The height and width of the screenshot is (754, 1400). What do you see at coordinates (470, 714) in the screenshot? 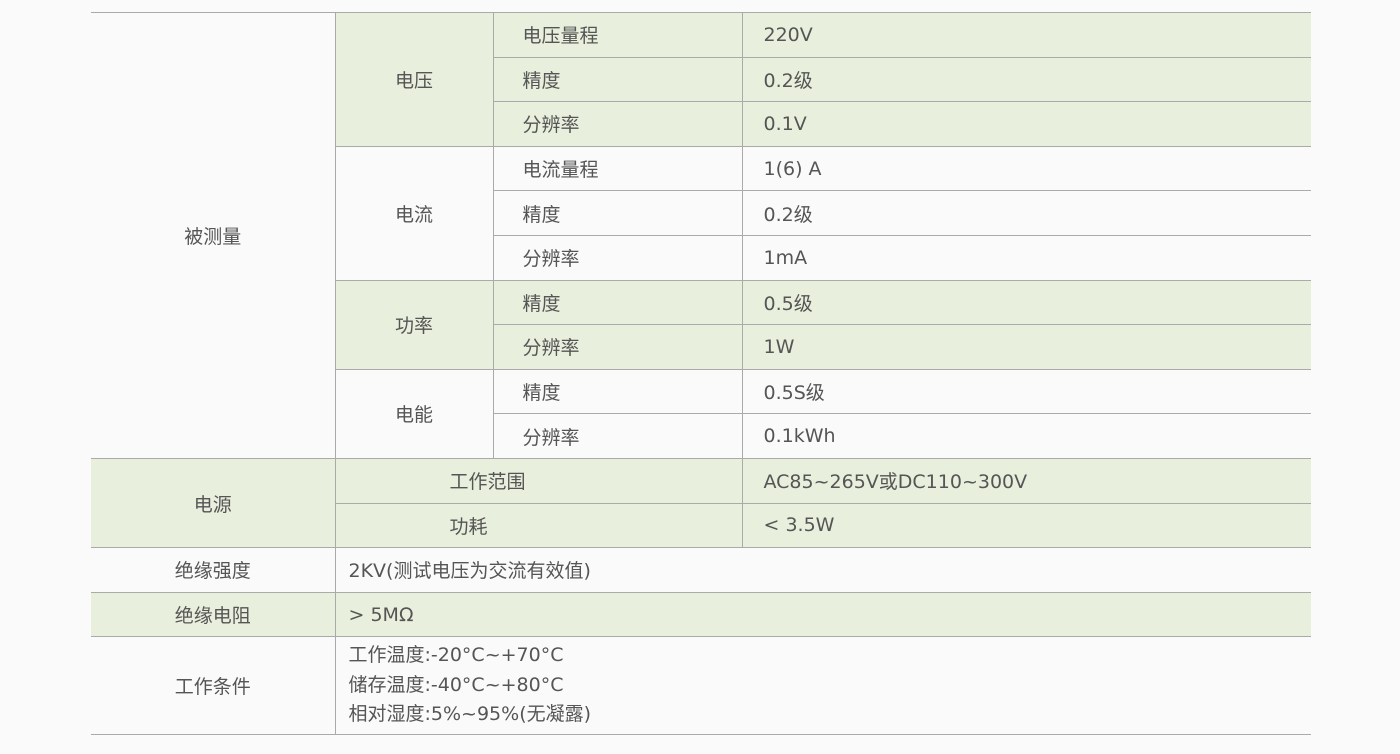
I see `condition-line: 相对湿度:5%~95%(无凝露)` at bounding box center [470, 714].